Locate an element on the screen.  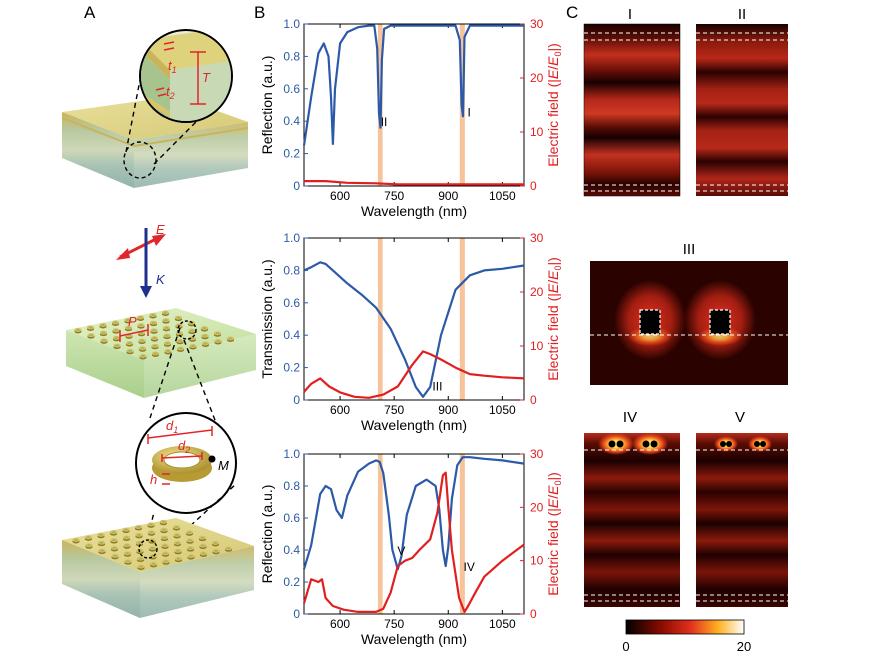
mode-annotation: V is located at coordinates (401, 551).